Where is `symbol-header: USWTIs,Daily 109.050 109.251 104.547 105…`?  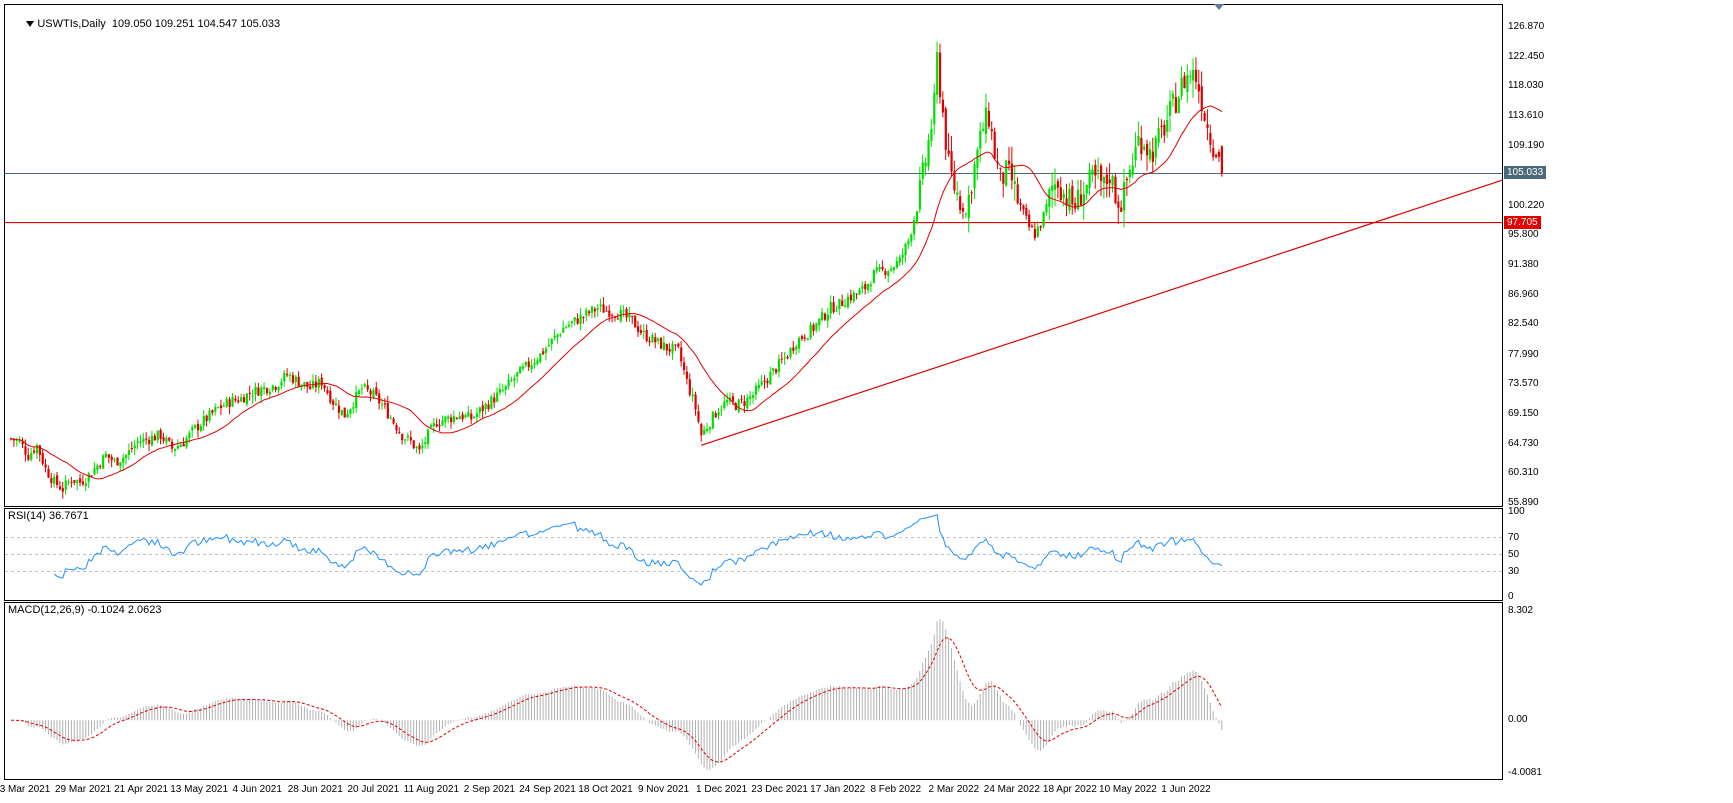 symbol-header: USWTIs,Daily 109.050 109.251 104.547 105… is located at coordinates (144, 24).